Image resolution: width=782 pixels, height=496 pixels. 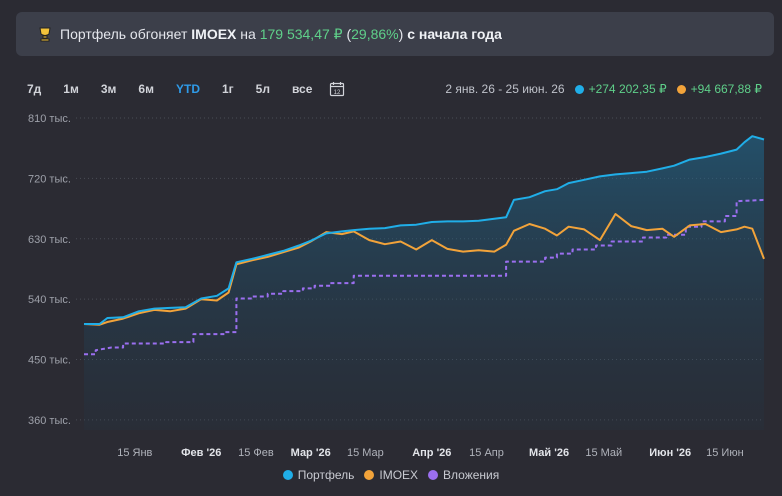 What do you see at coordinates (433, 475) in the screenshot?
I see `legend-investments-dot-icon` at bounding box center [433, 475].